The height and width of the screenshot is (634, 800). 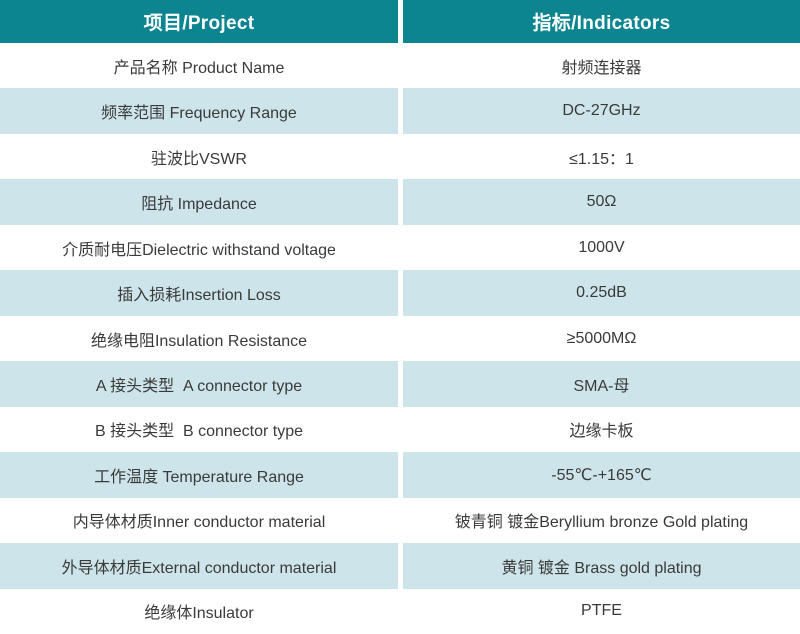 What do you see at coordinates (199, 247) in the screenshot?
I see `row-label: 介质耐电压Dielectric withstand voltage` at bounding box center [199, 247].